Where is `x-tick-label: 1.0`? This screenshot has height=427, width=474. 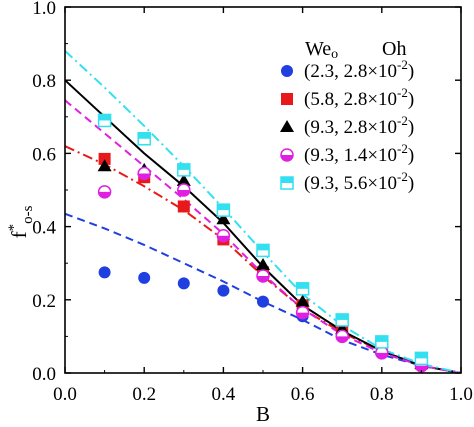 x-tick-label: 1.0 is located at coordinates (461, 394).